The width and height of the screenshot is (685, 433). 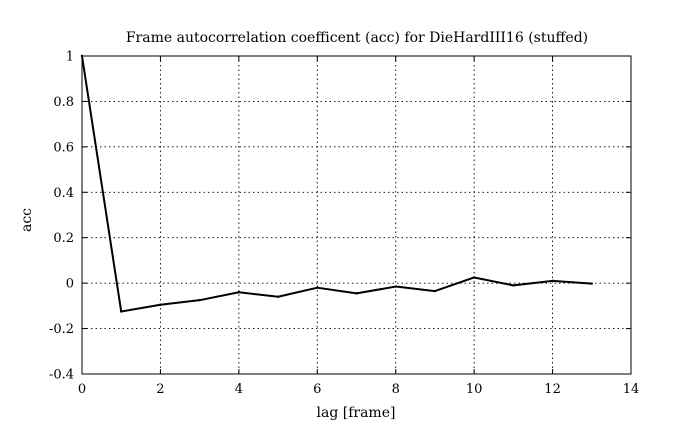 I want to click on x-tick-label: 2, so click(x=160, y=389).